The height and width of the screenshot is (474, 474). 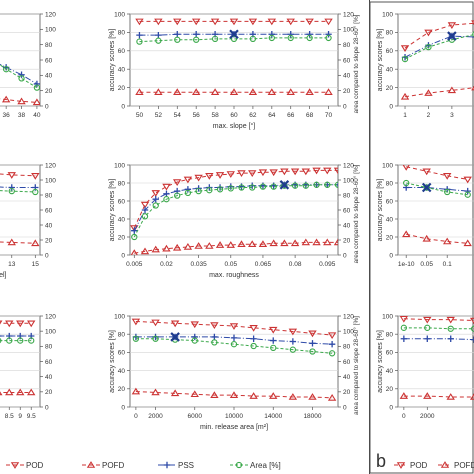 I want to click on selected-value-marker, so click(x=452, y=36).